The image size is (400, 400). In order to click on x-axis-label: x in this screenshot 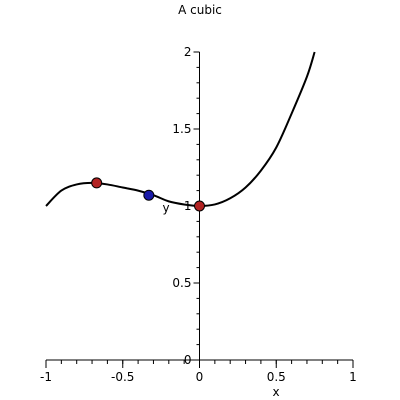, I will do `click(275, 392)`.